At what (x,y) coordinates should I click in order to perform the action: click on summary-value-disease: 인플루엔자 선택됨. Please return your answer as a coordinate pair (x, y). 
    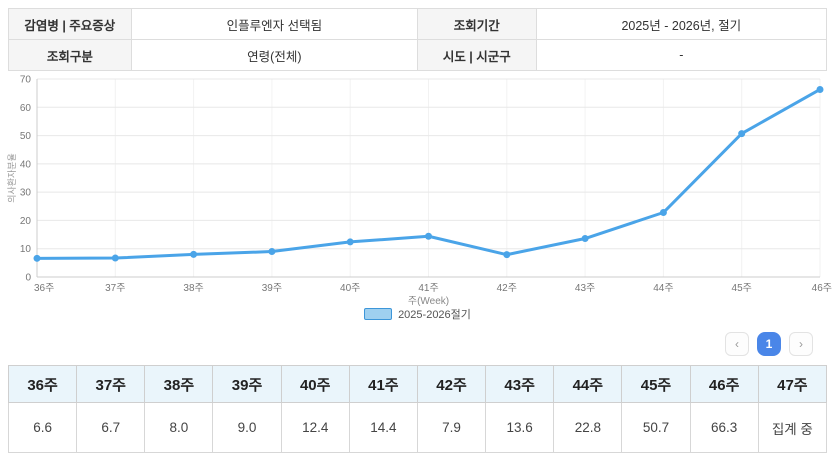
    Looking at the image, I should click on (274, 24).